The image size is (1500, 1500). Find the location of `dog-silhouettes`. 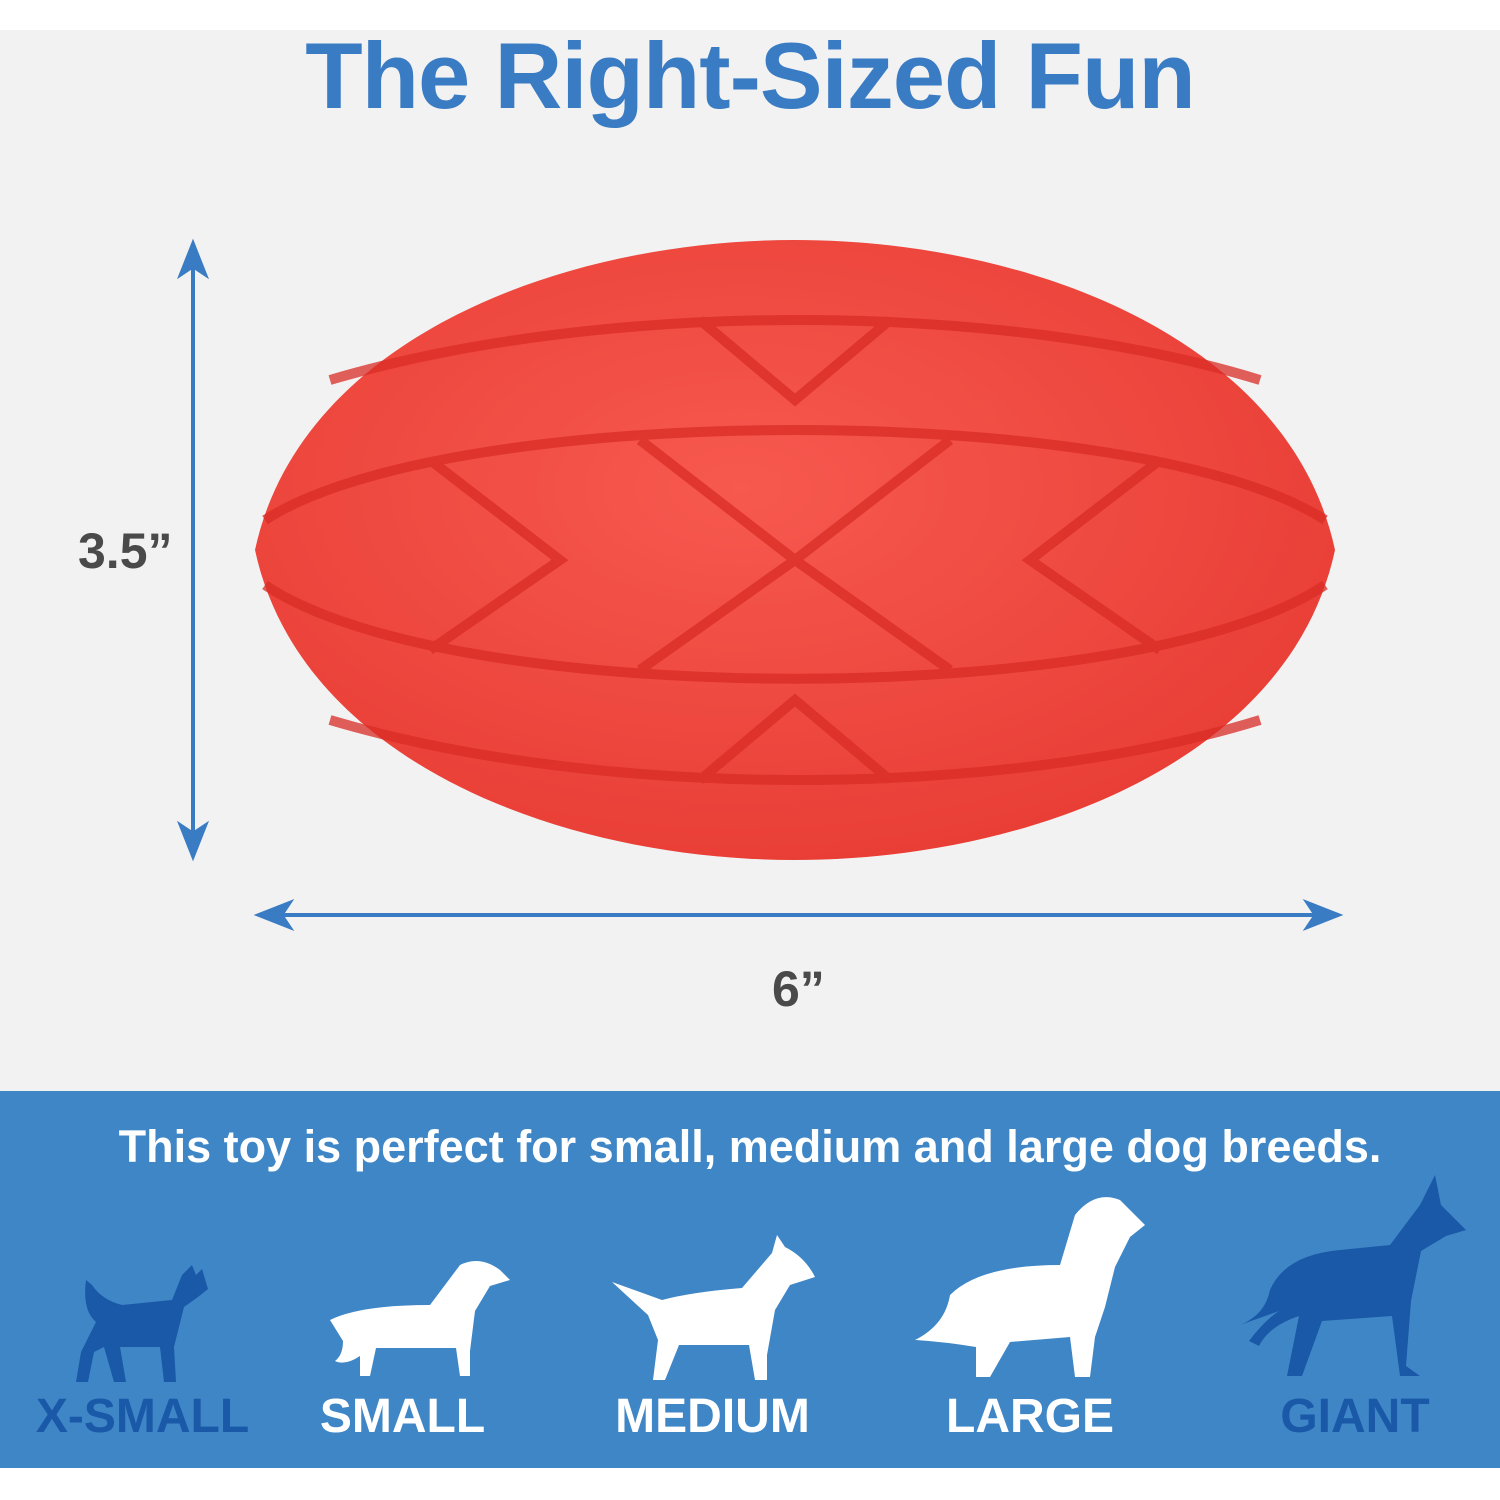

dog-silhouettes is located at coordinates (771, 1278).